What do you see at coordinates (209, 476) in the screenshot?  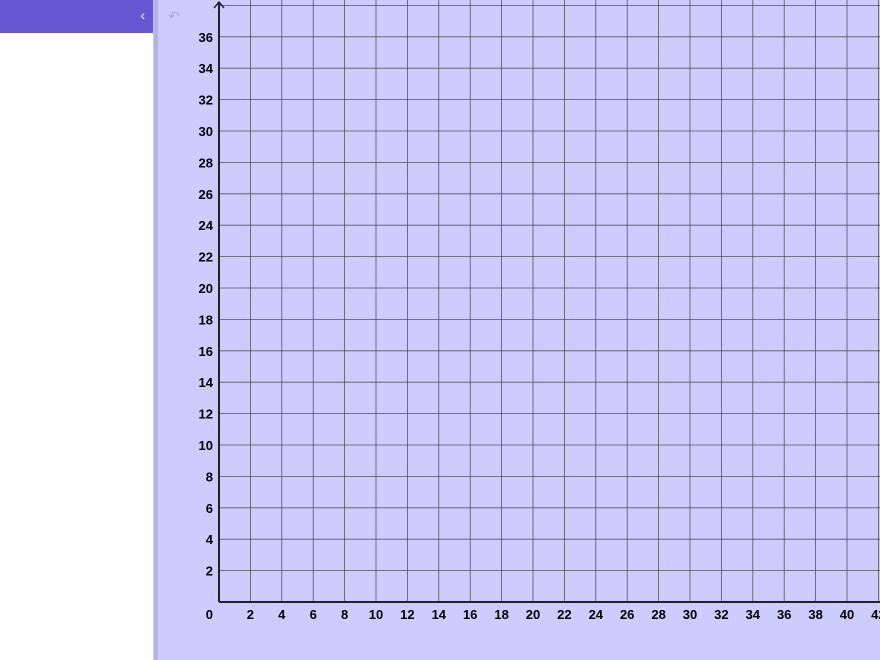 I see `y-tick-label: 8` at bounding box center [209, 476].